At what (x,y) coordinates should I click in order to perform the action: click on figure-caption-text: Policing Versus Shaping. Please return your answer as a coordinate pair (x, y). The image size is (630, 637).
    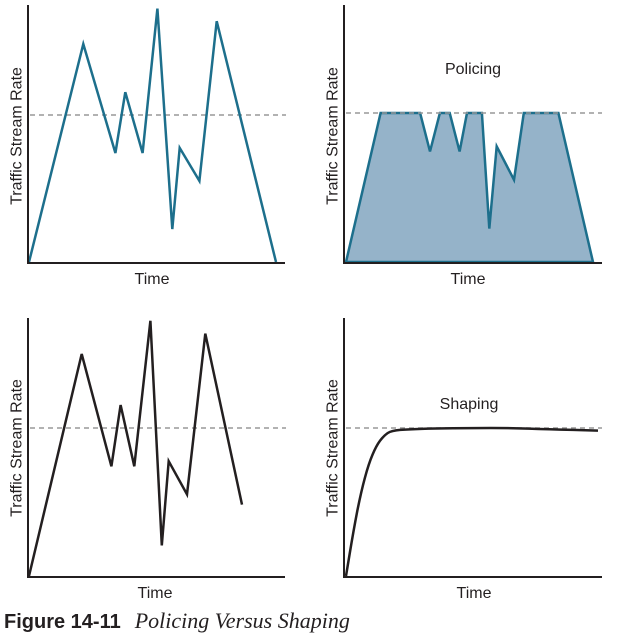
    Looking at the image, I should click on (242, 620).